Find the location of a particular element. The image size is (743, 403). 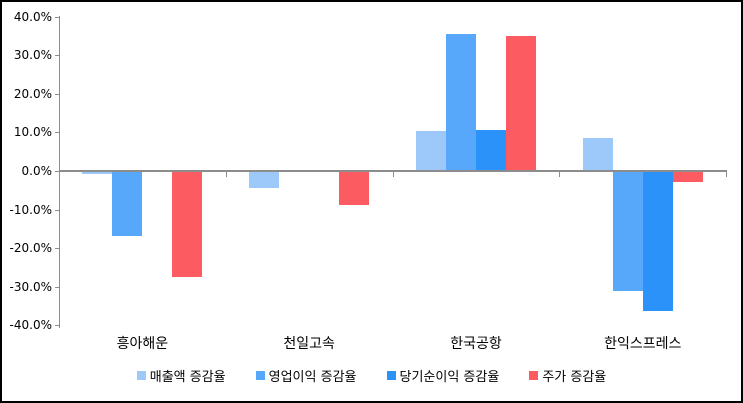

legend-label: 영업이익 증감율 is located at coordinates (312, 377).